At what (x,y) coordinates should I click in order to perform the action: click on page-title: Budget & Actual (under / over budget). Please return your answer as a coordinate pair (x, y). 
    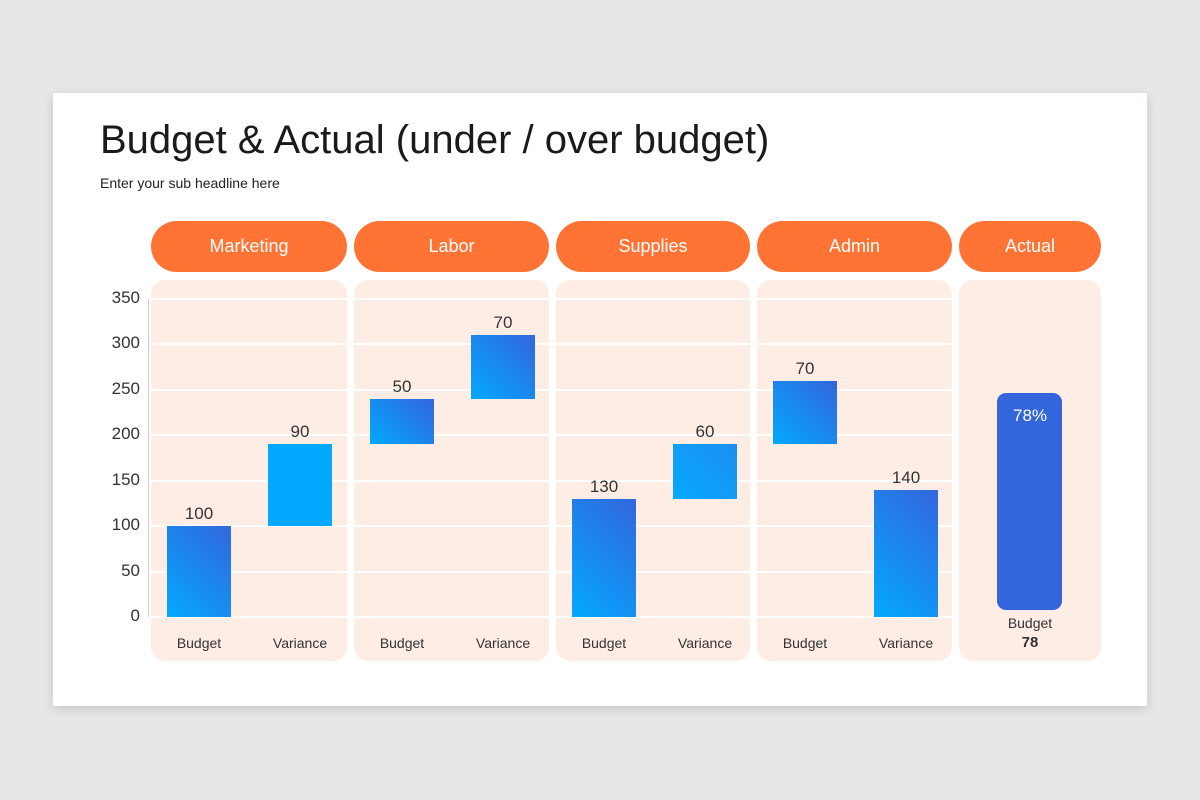
    Looking at the image, I should click on (435, 140).